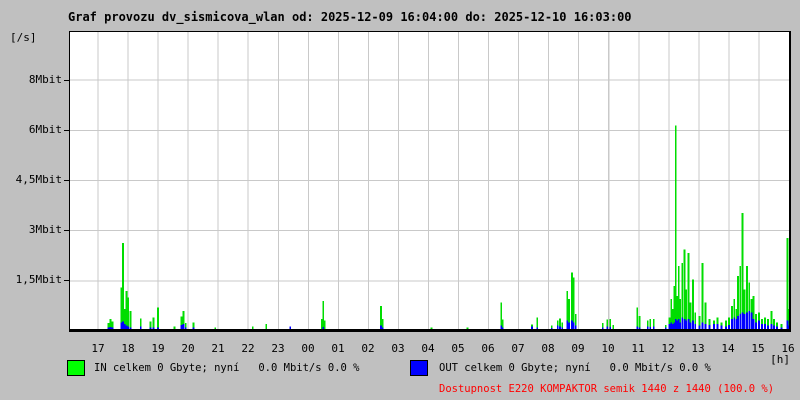 This screenshot has width=800, height=400. What do you see at coordinates (128, 348) in the screenshot?
I see `x-axis-tick-label: 18` at bounding box center [128, 348].